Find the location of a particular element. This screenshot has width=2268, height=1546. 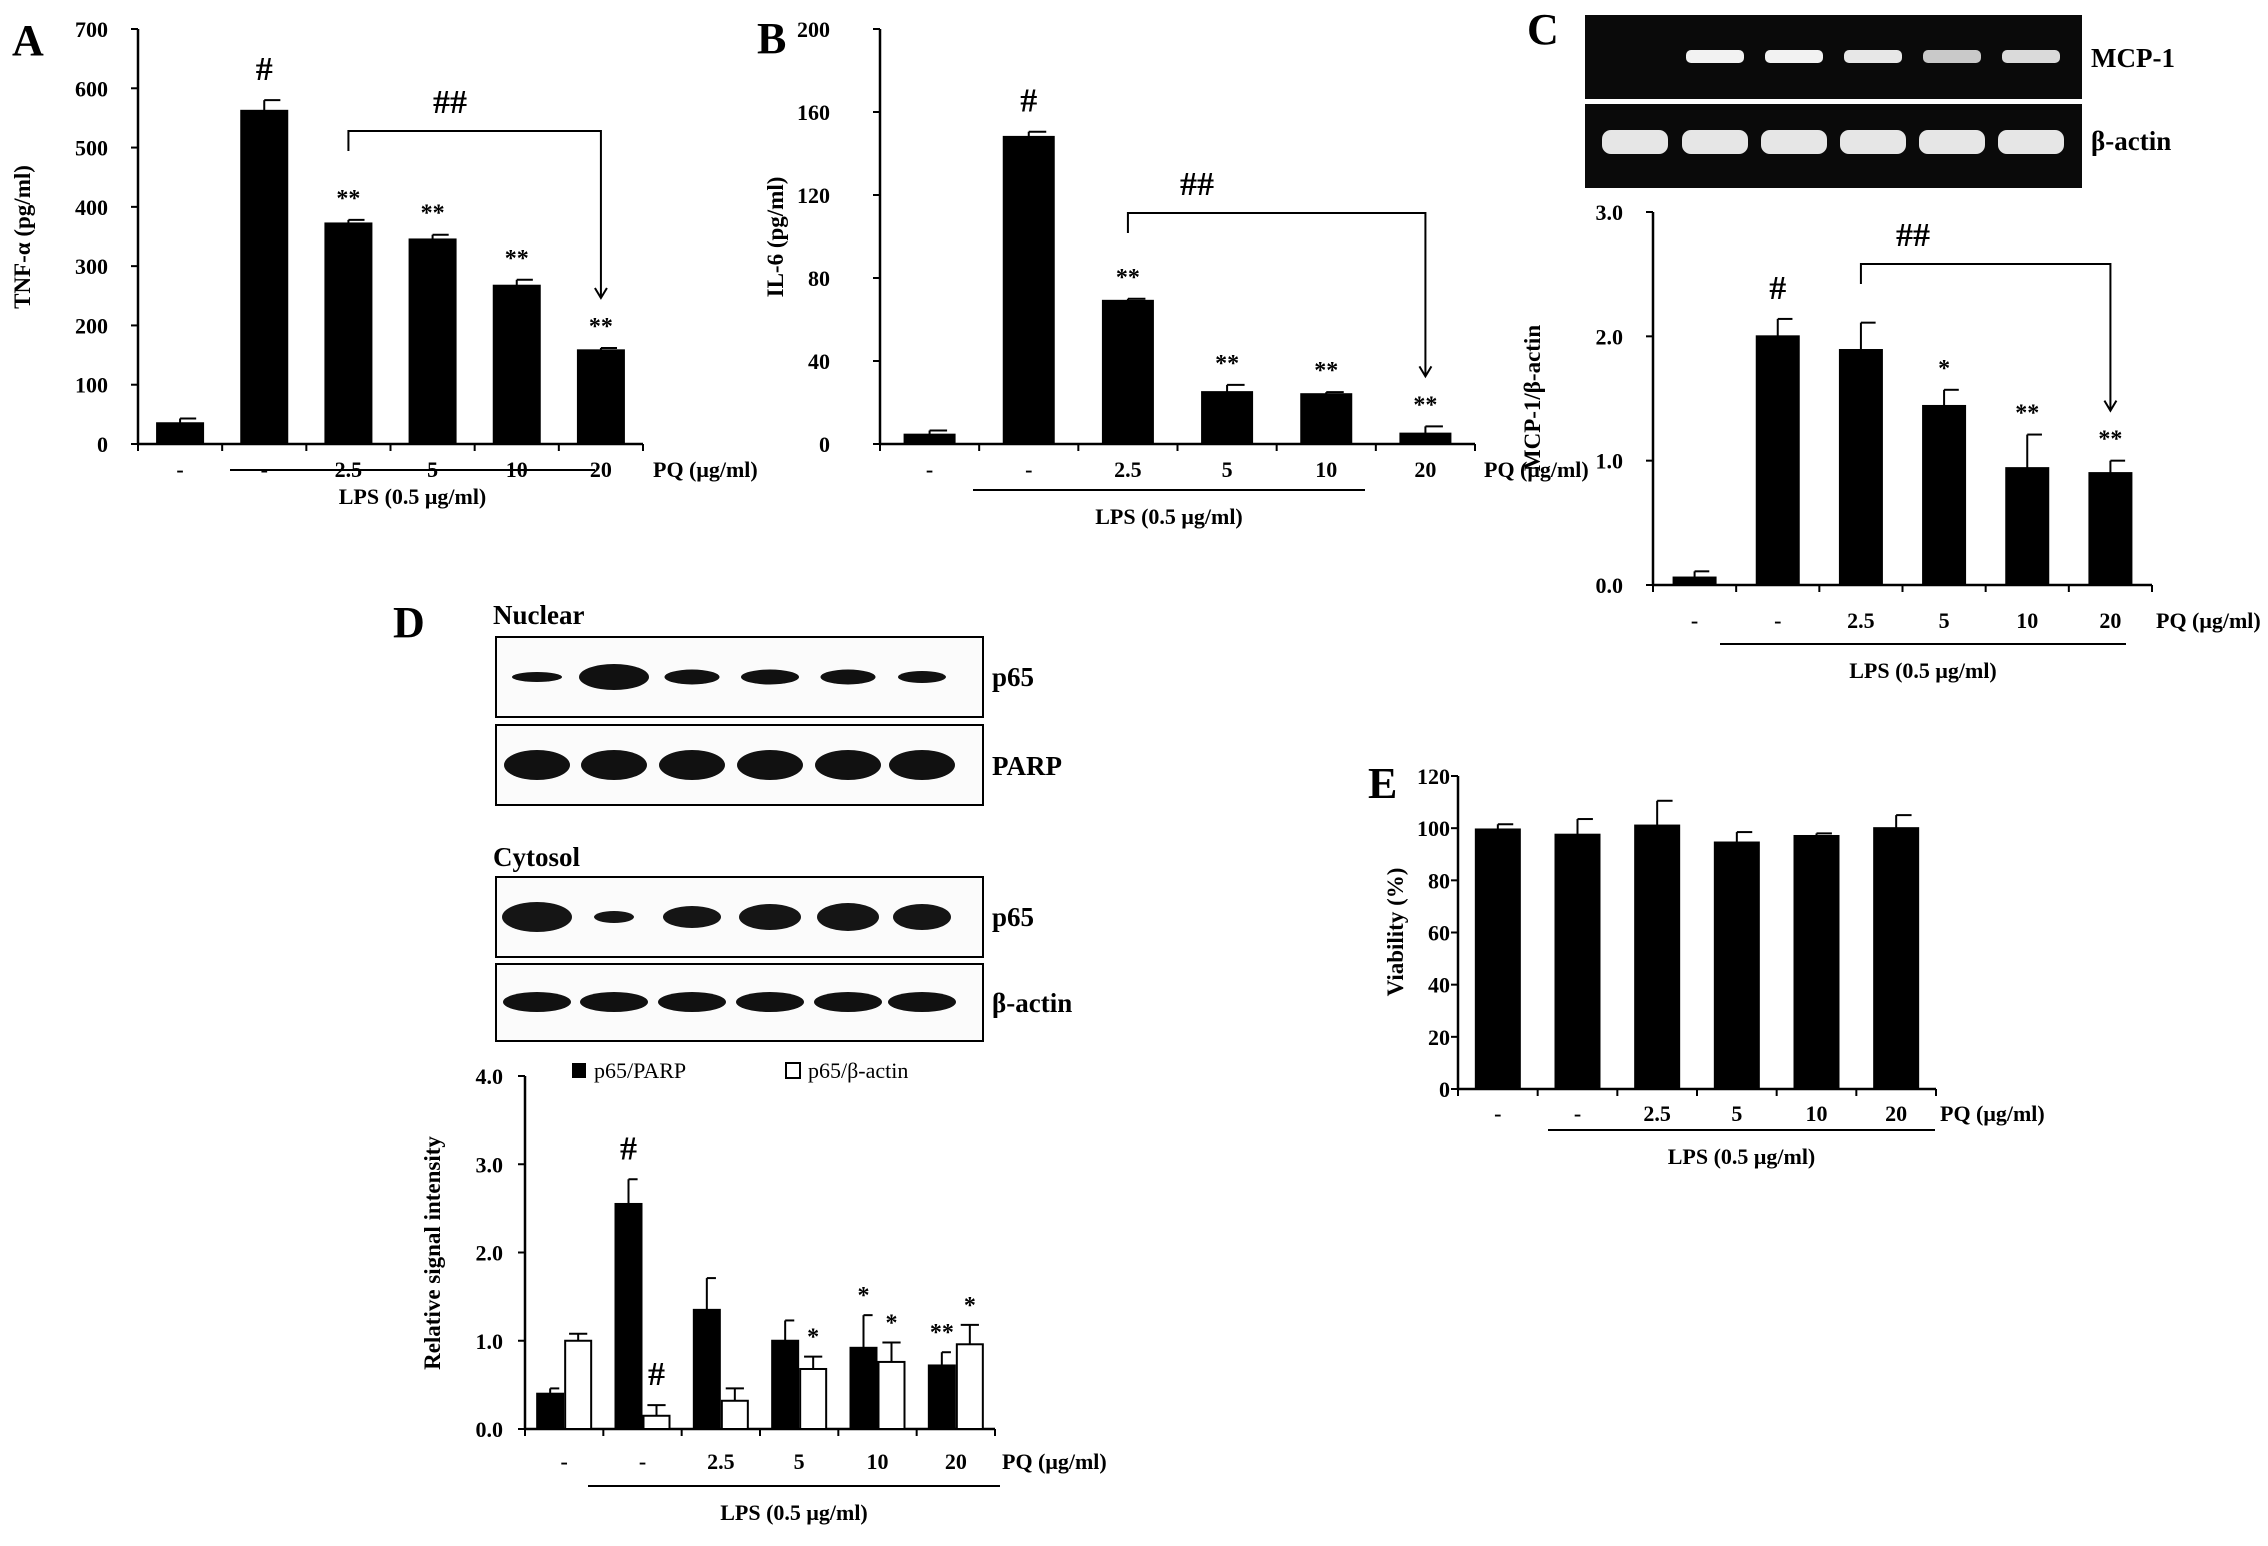

c-category-label: 5 is located at coordinates (1944, 620).